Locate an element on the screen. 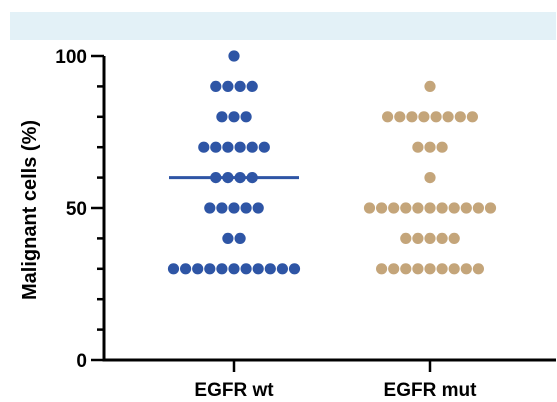  x-tick-label: EGFR wt is located at coordinates (234, 390).